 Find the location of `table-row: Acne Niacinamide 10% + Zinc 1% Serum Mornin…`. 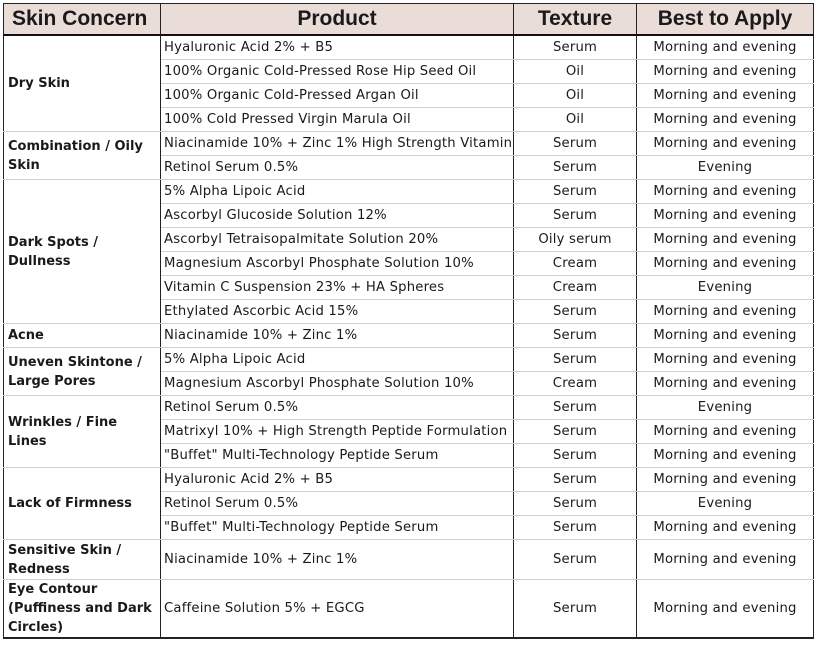

table-row: Acne Niacinamide 10% + Zinc 1% Serum Mornin… is located at coordinates (408, 335).